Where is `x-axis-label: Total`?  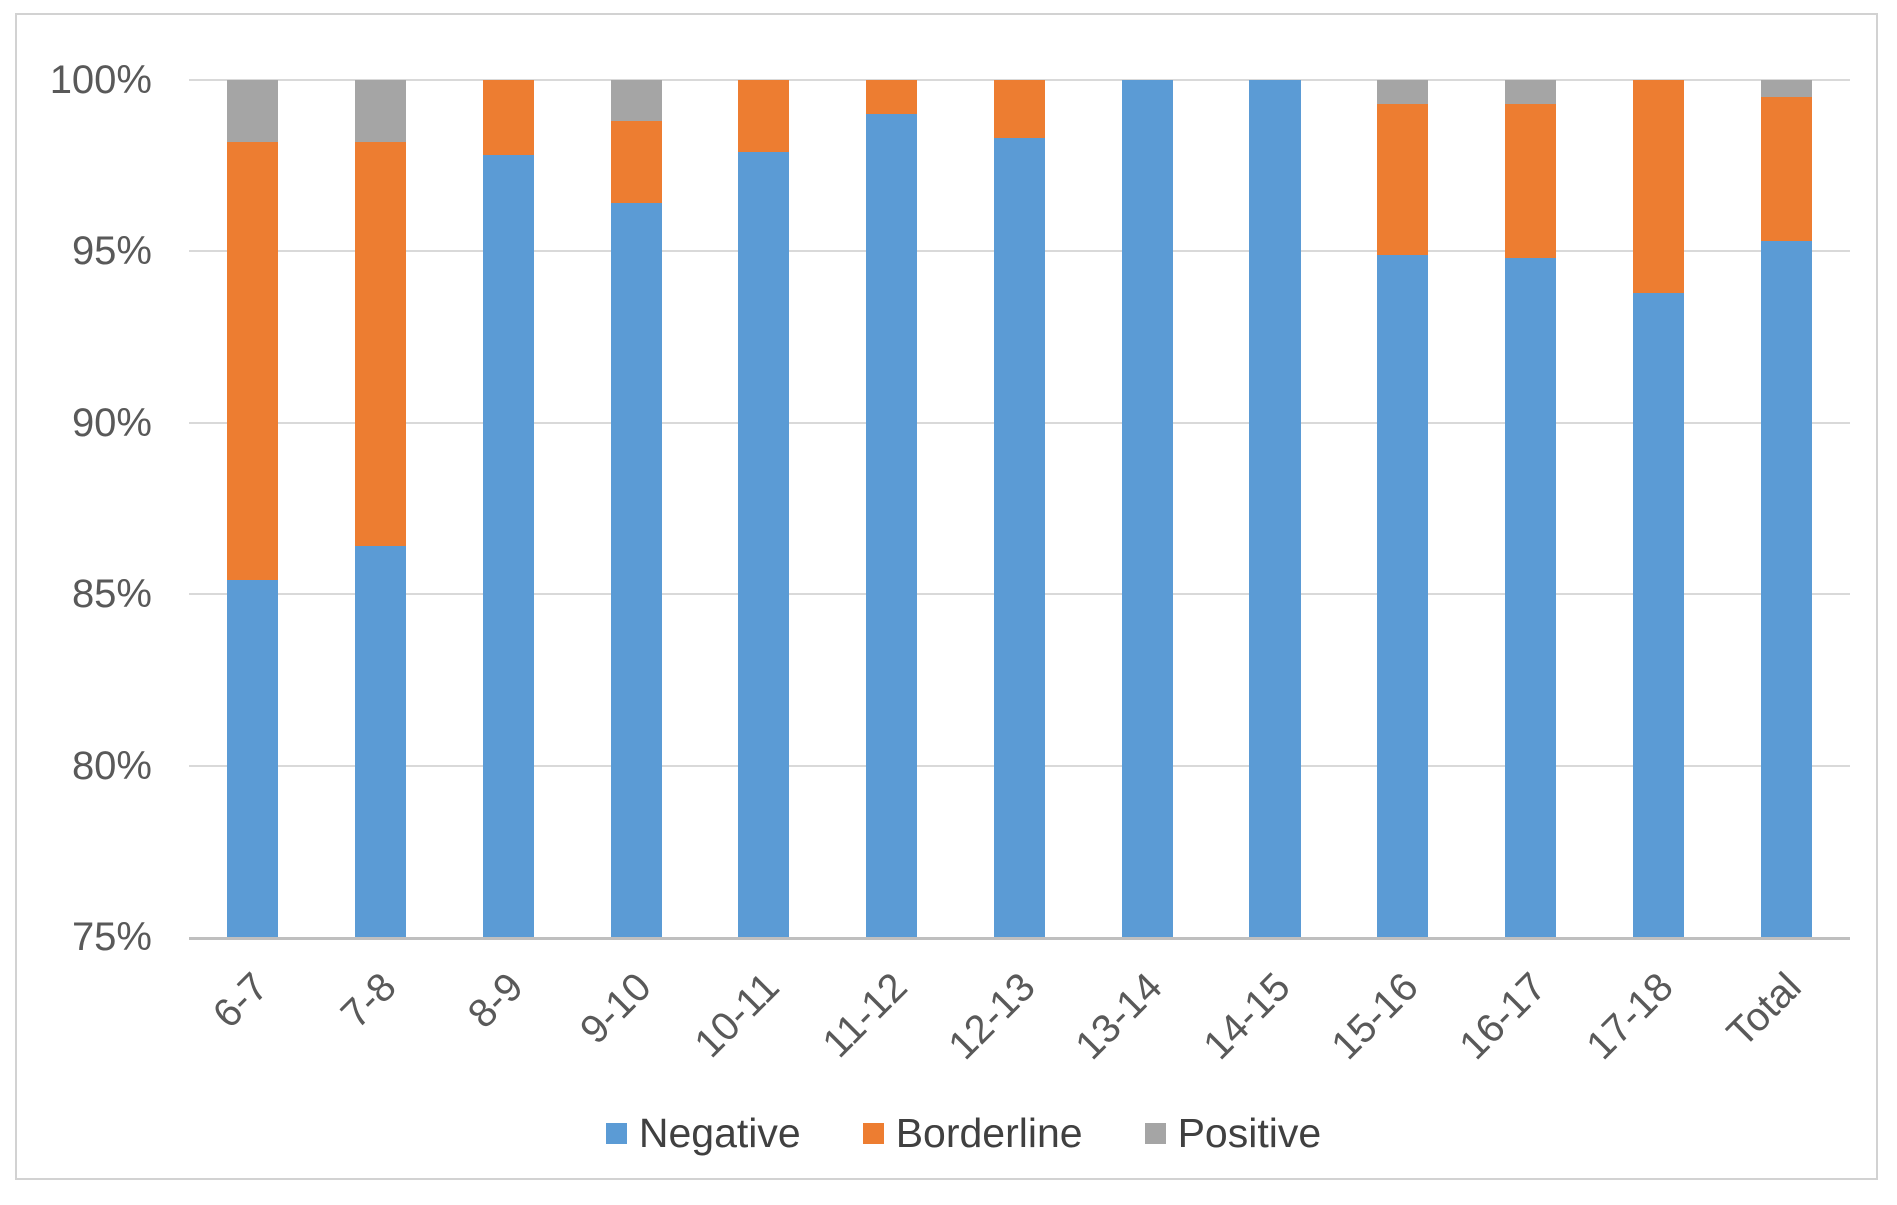
x-axis-label: Total is located at coordinates (1764, 1010).